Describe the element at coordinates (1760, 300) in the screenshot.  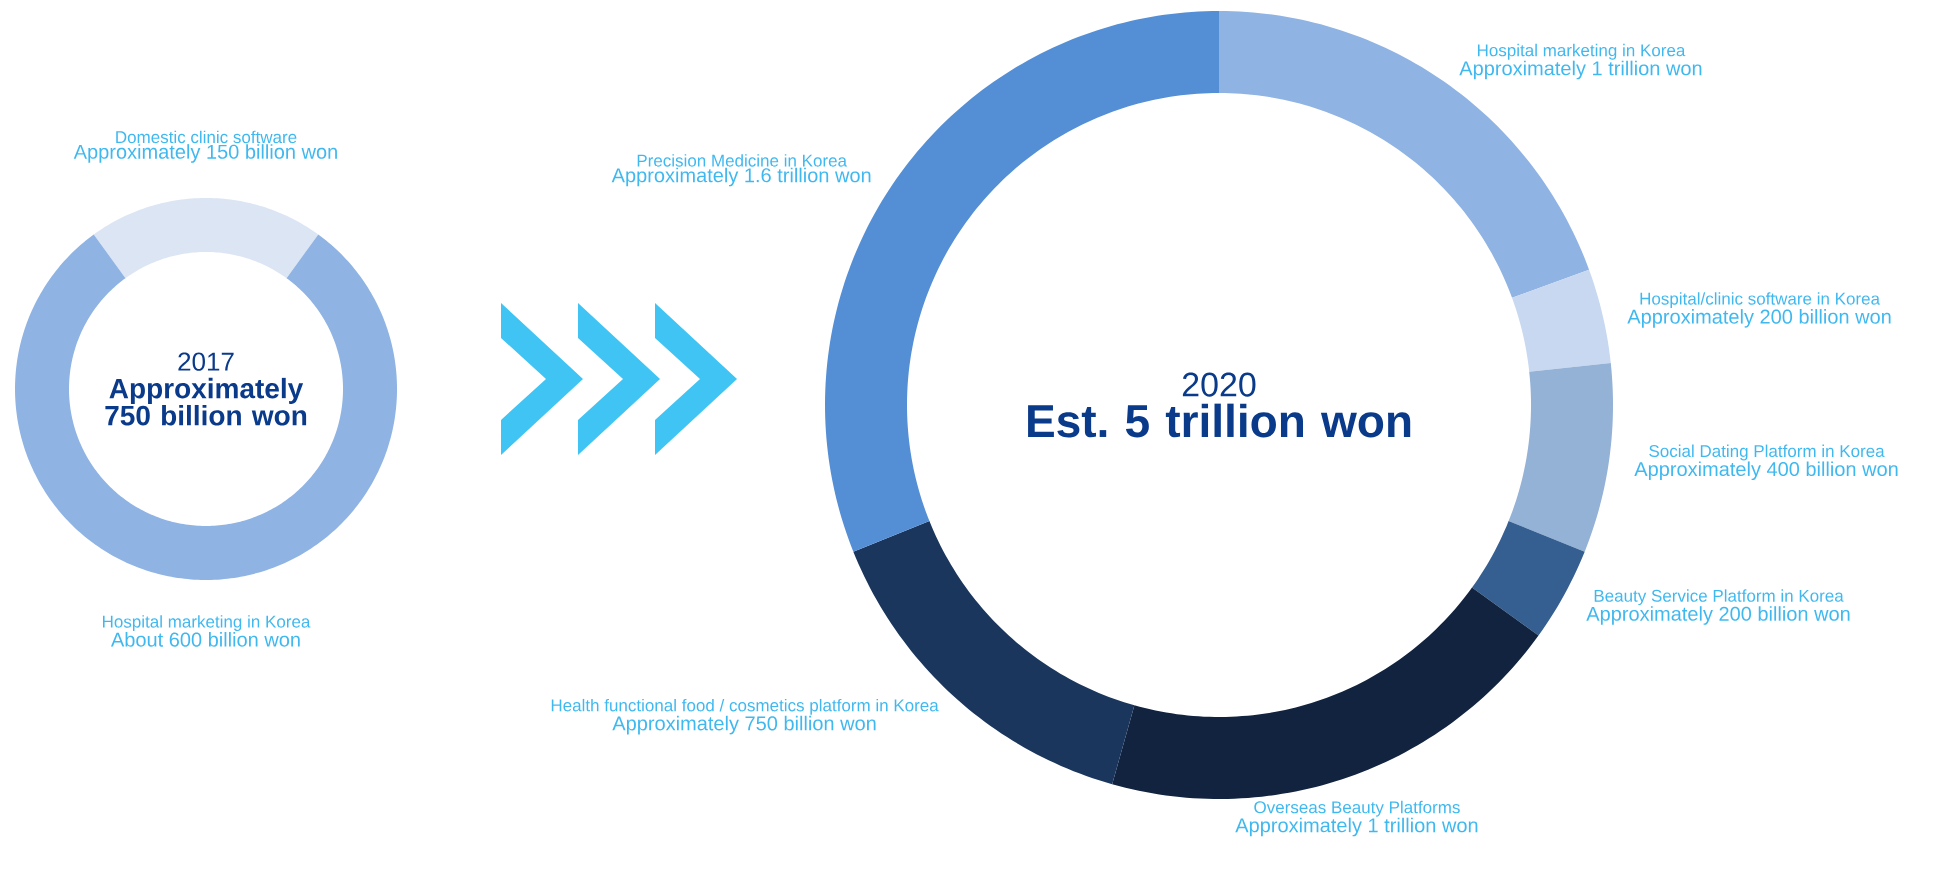
I see `slice-label: Hospital/clinic software in Korea` at that location.